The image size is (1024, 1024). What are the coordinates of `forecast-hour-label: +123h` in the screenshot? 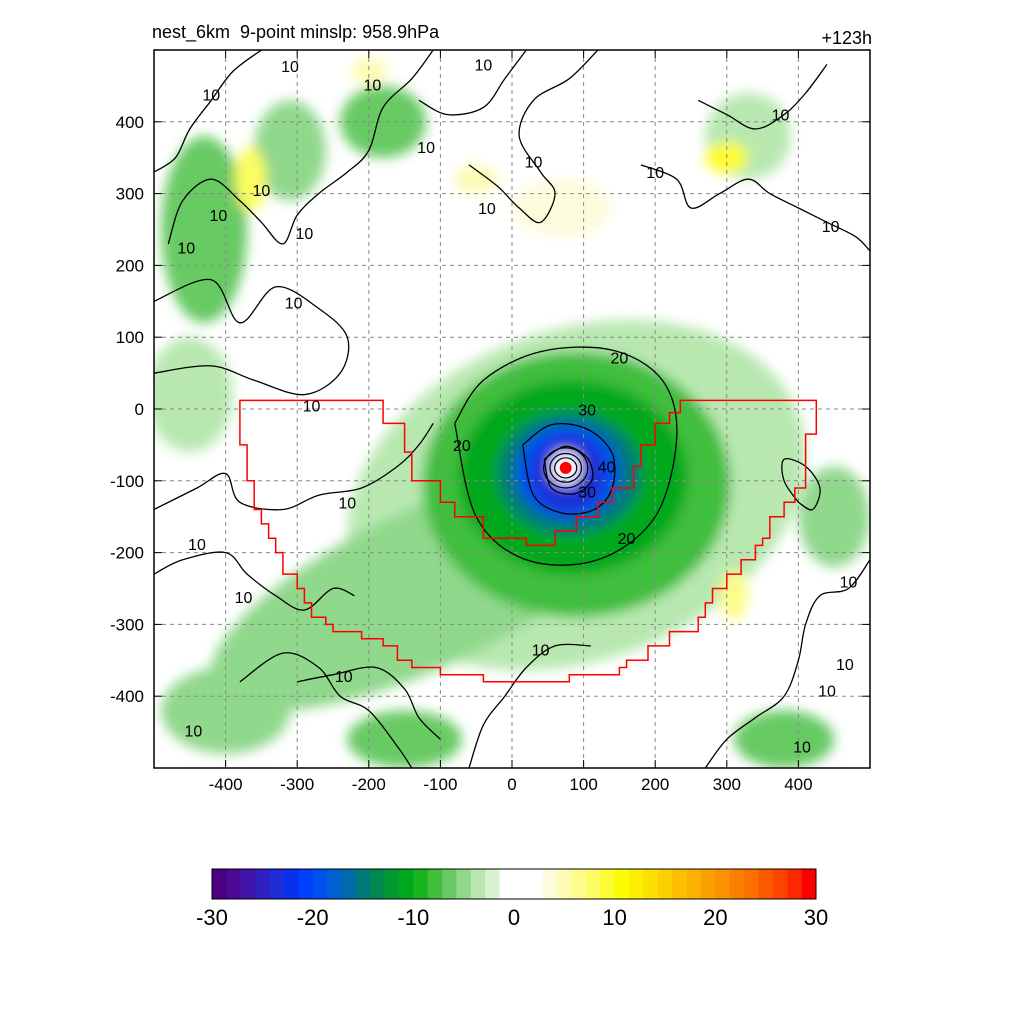 It's located at (846, 38).